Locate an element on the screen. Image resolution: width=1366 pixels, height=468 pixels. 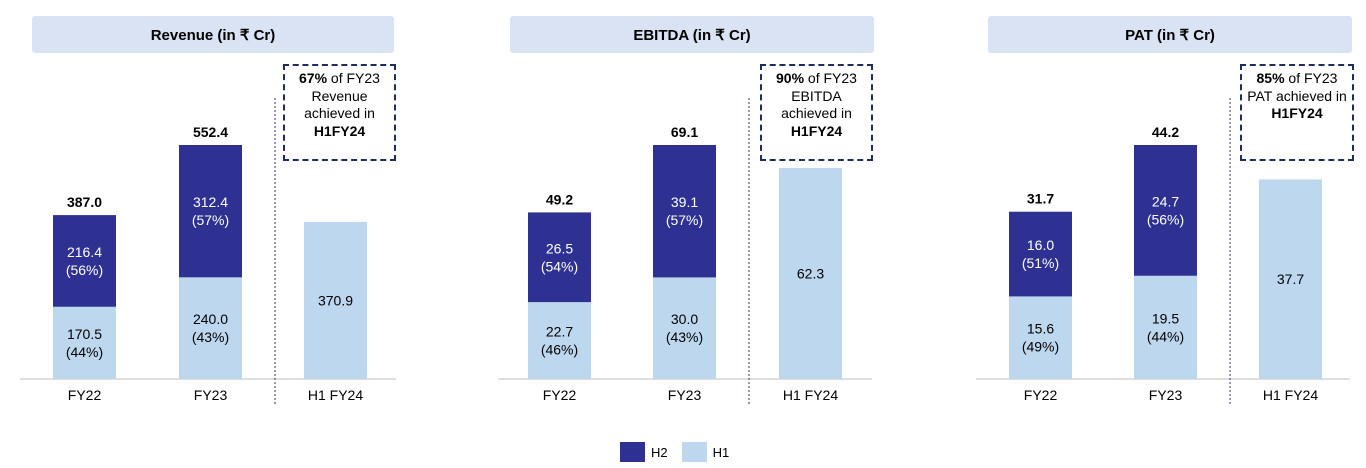
legend-swatch-h2 is located at coordinates (632, 452).